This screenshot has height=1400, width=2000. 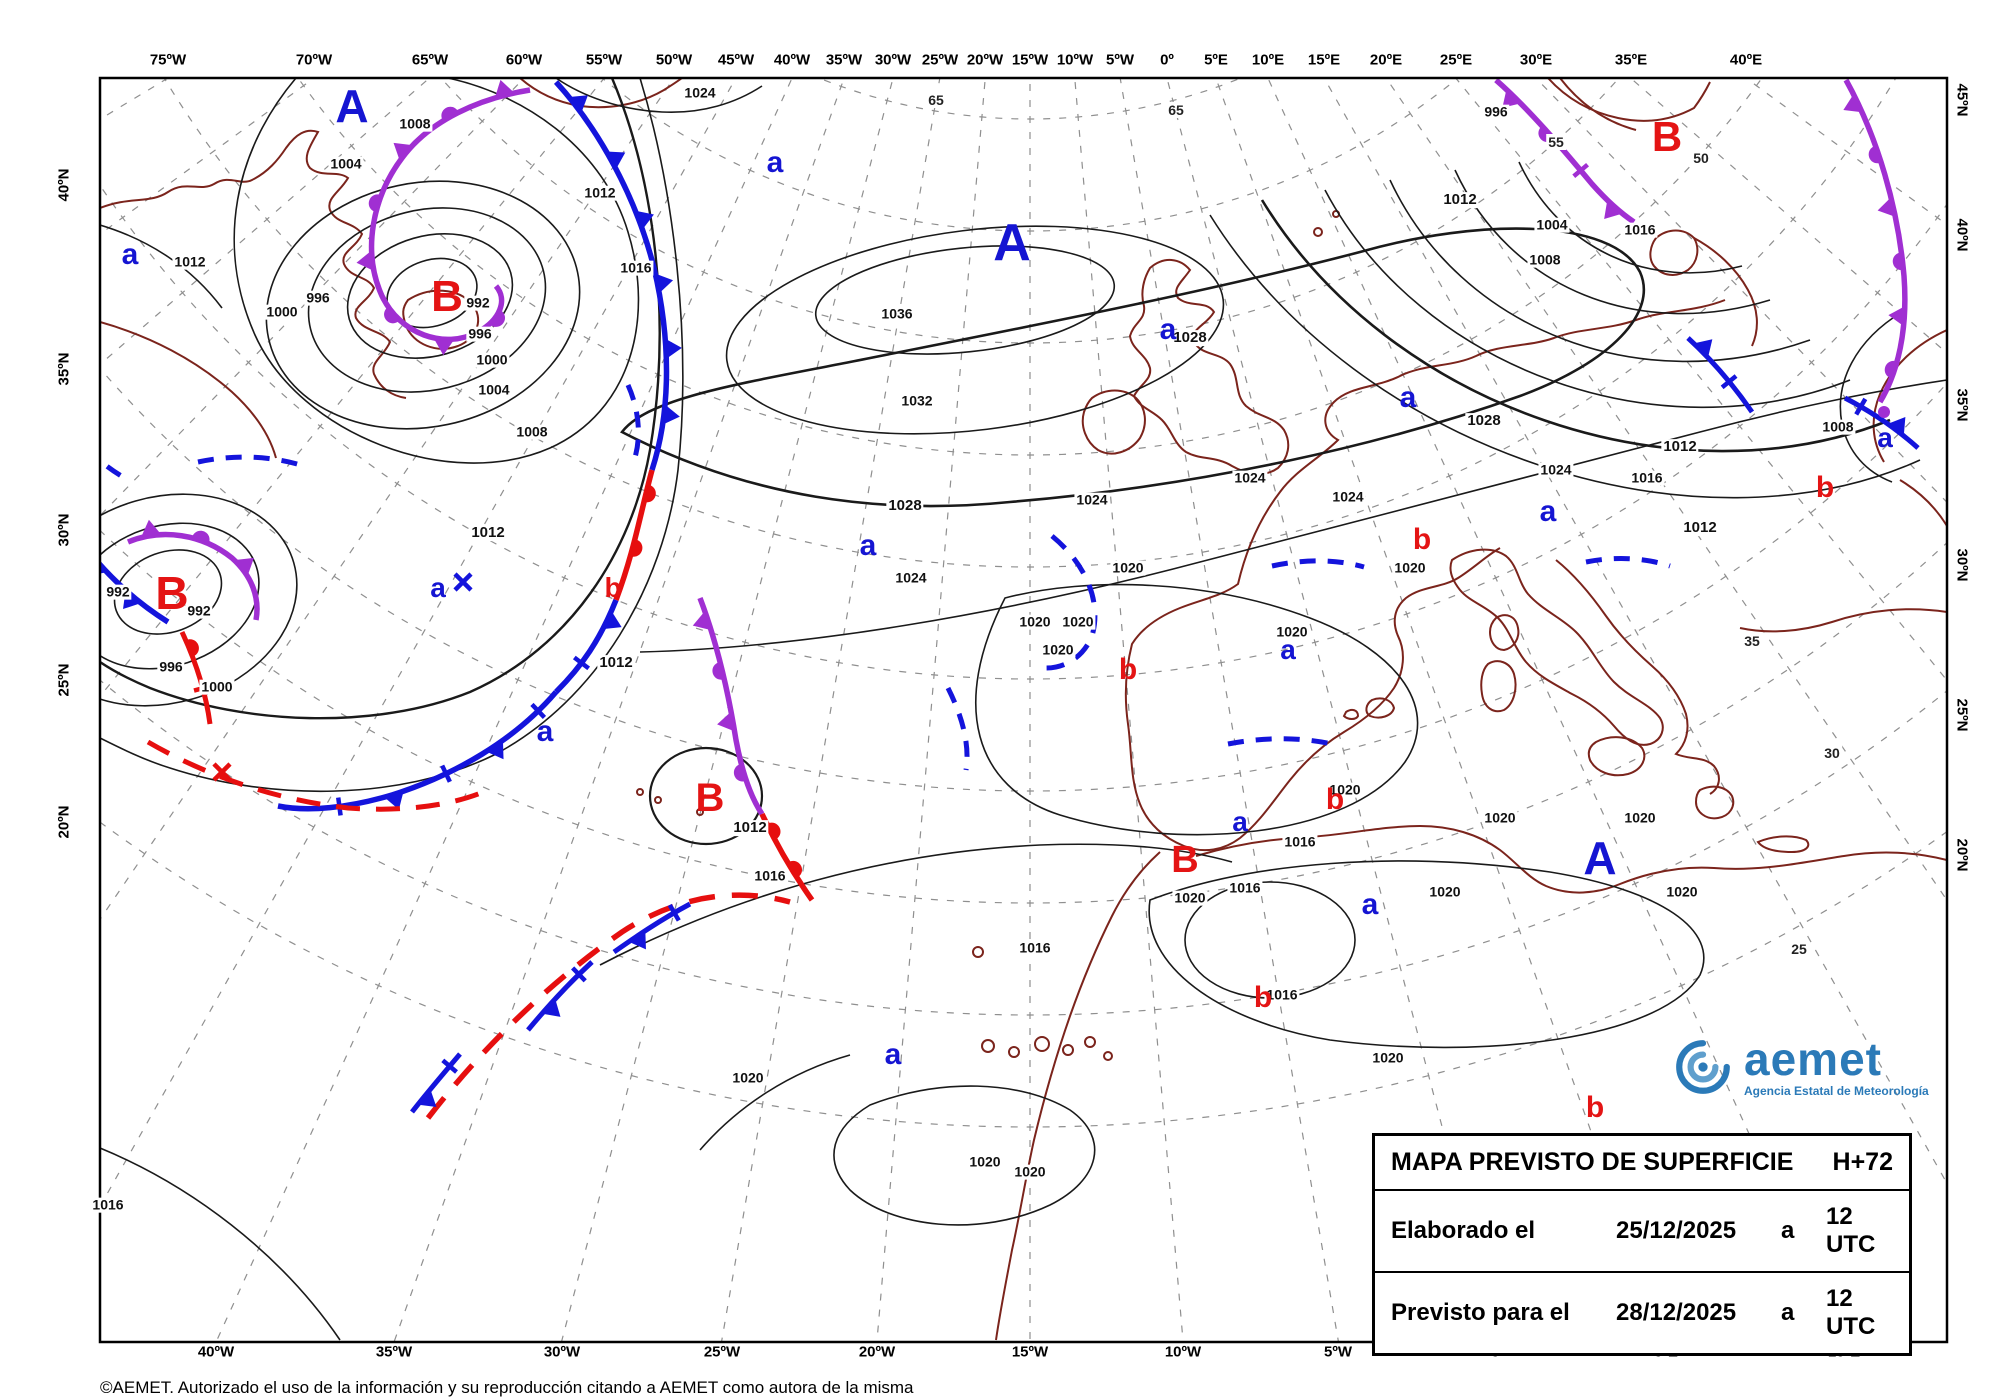 I want to click on info-horizon: H+72, so click(x=1862, y=1162).